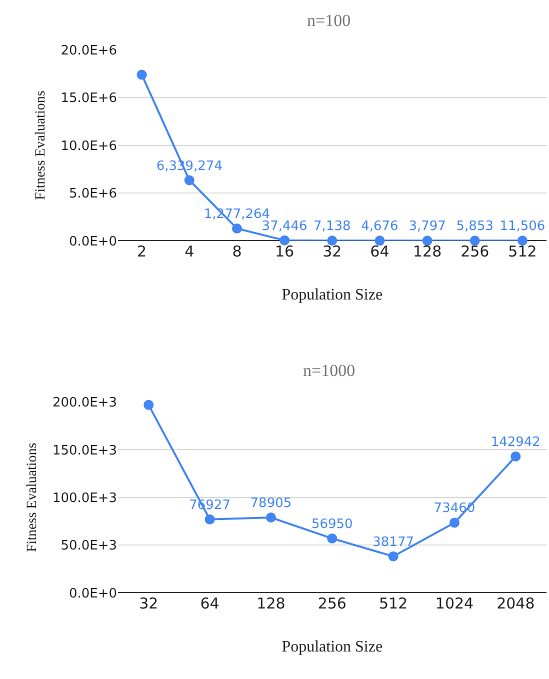 The image size is (549, 679). What do you see at coordinates (329, 370) in the screenshot?
I see `chart-title: n=1000` at bounding box center [329, 370].